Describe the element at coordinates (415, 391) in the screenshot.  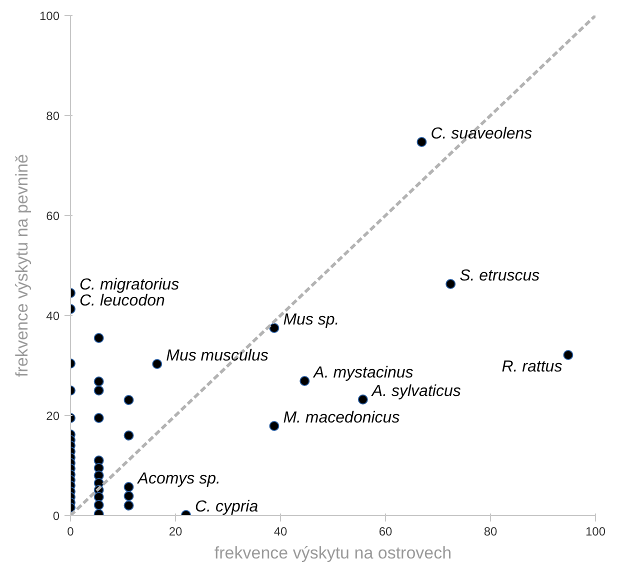
I see `annotation: A. sylvaticus` at that location.